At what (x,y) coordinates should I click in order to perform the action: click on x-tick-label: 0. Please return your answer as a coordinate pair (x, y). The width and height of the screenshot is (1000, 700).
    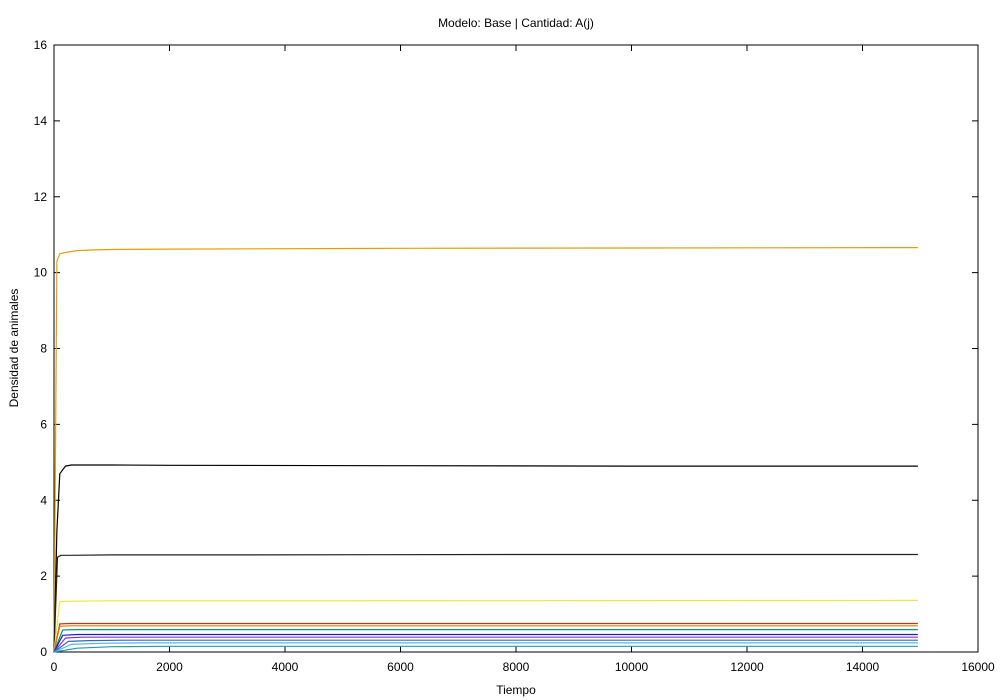
    Looking at the image, I should click on (54, 667).